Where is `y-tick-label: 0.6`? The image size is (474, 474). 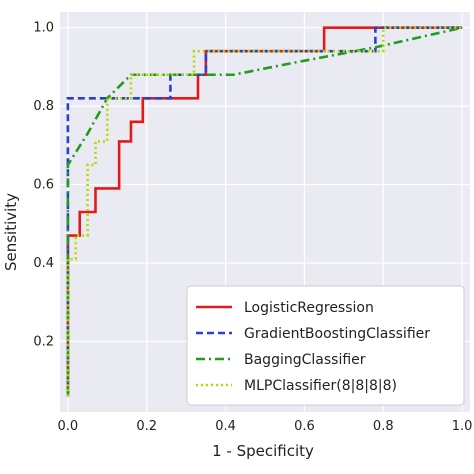
y-tick-label: 0.6 is located at coordinates (43, 185).